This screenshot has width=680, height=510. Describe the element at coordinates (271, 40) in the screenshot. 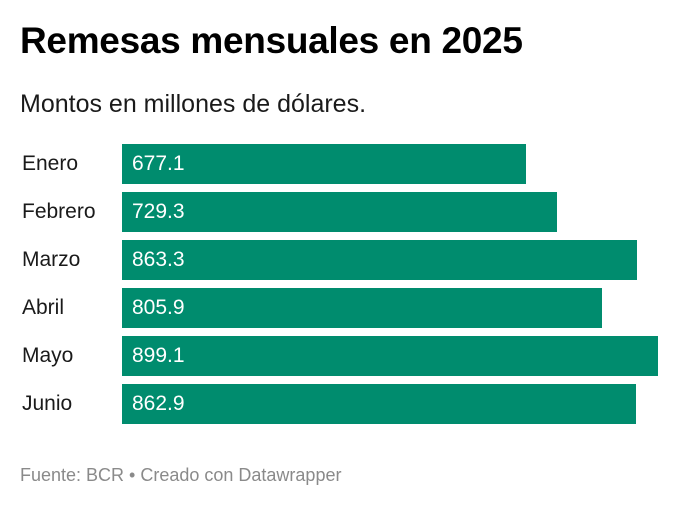

I see `chart-title: Remesas mensuales en 2025` at that location.